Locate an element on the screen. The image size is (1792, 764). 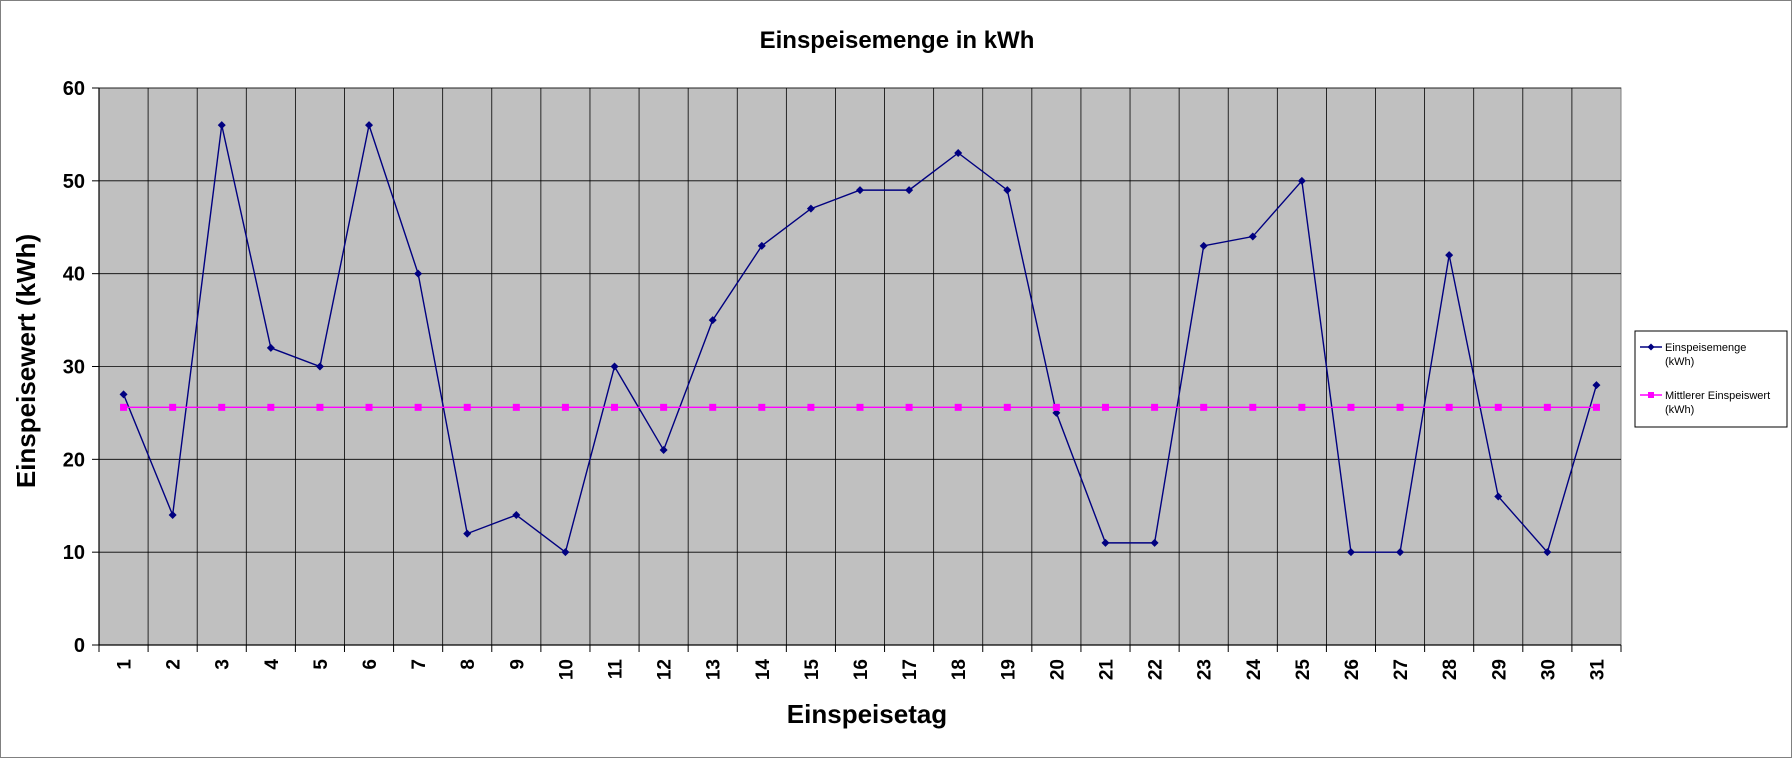
y-tick-label: 10 is located at coordinates (74, 553).